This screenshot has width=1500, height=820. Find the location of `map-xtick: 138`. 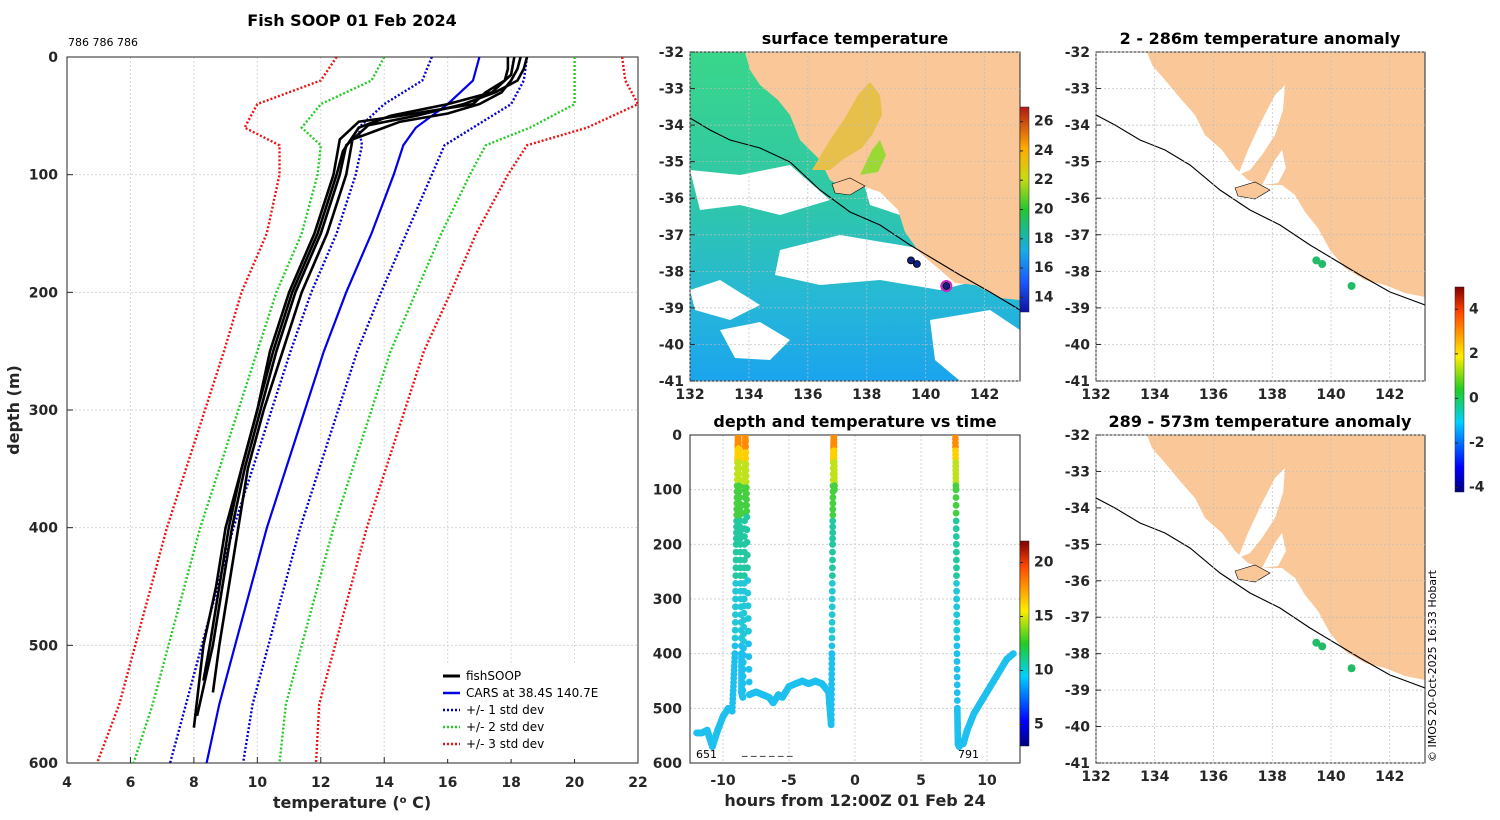

map-xtick: 138 is located at coordinates (1272, 777).